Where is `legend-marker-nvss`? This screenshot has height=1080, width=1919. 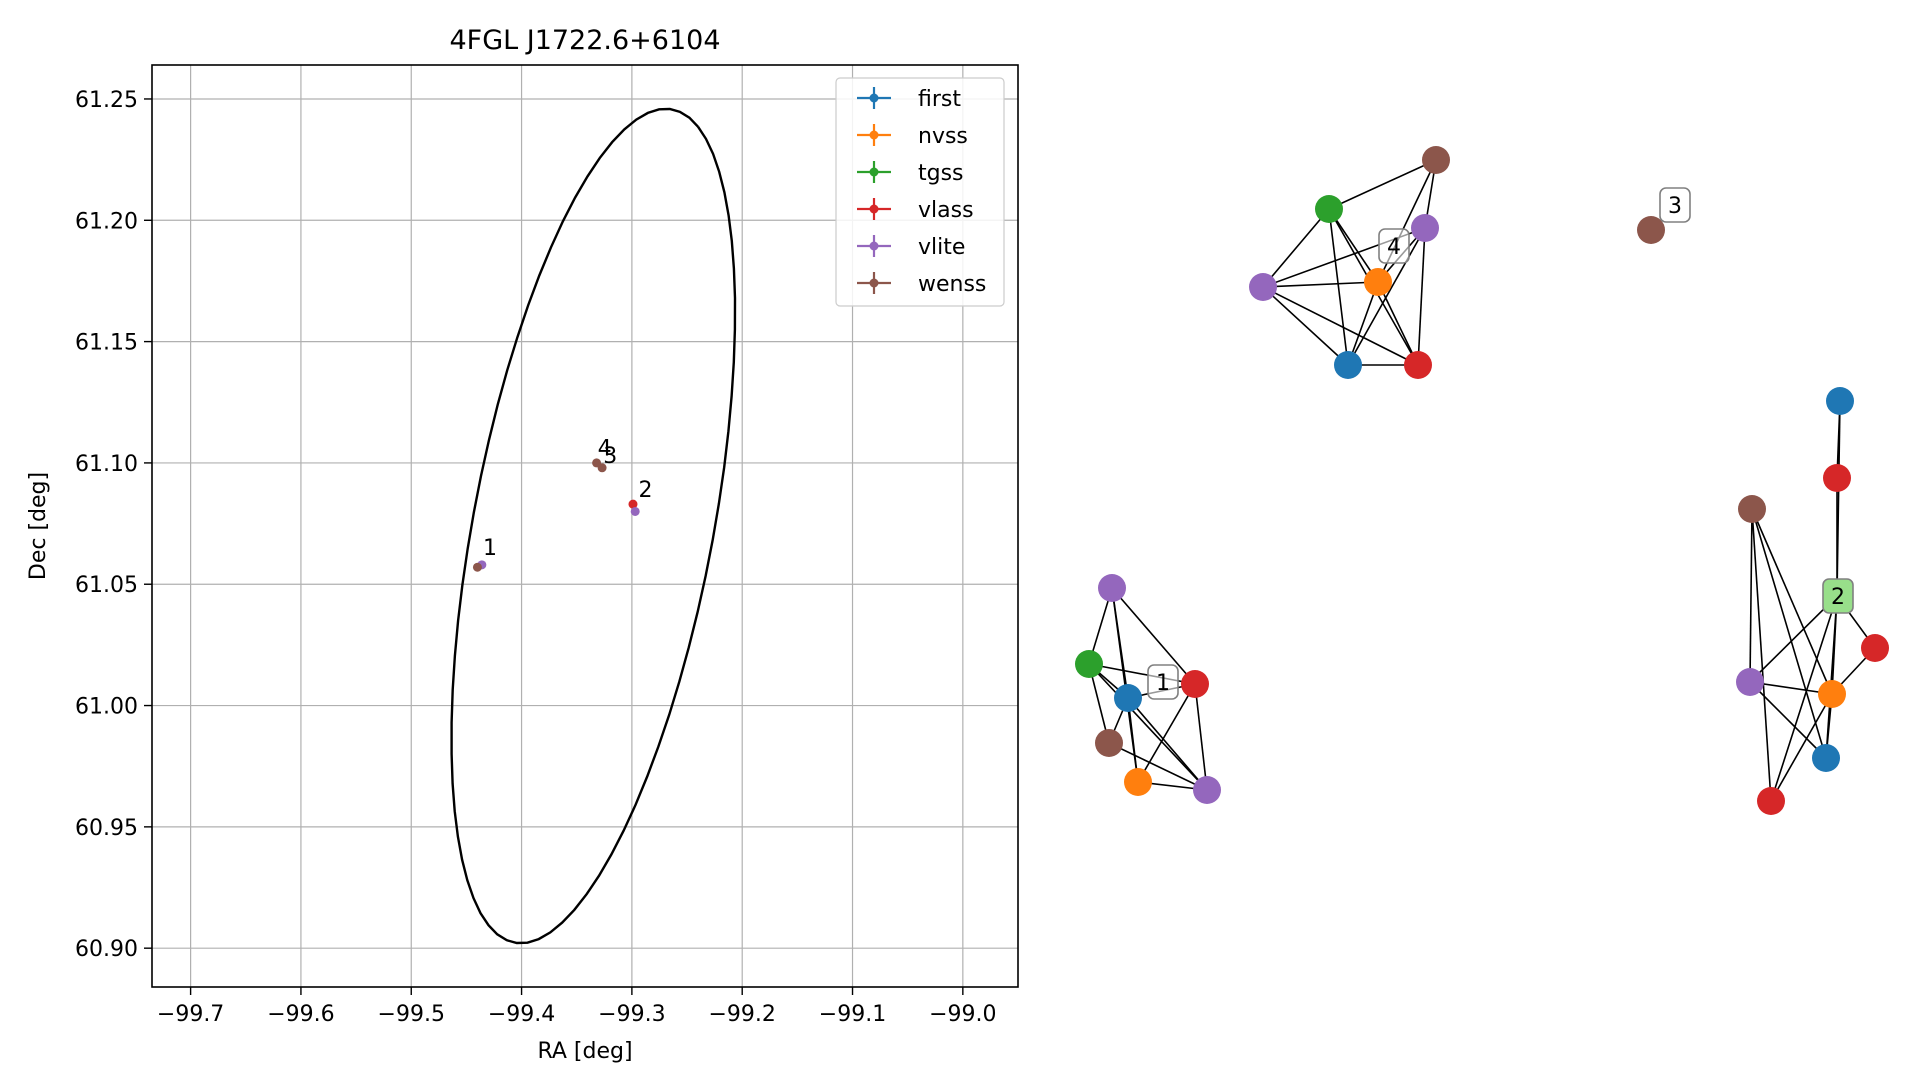 legend-marker-nvss is located at coordinates (874, 135).